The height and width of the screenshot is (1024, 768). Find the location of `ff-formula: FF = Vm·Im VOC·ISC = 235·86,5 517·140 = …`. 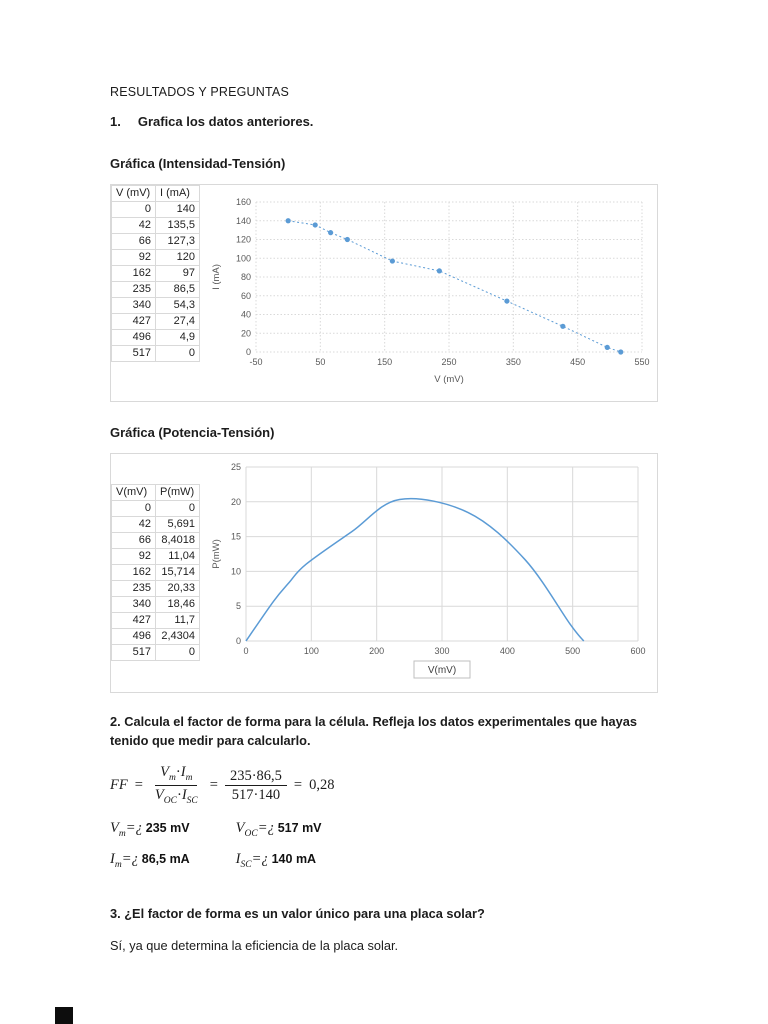

ff-formula: FF = Vm·Im VOC·ISC = 235·86,5 517·140 = … is located at coordinates (384, 785).